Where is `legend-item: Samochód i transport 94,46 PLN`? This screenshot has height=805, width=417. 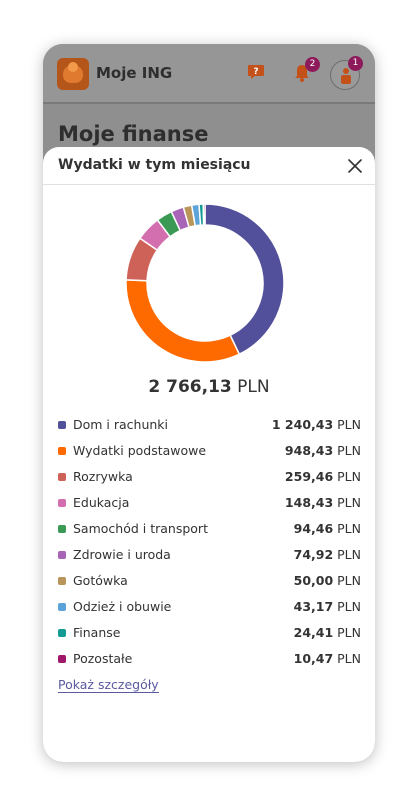 legend-item: Samochód i transport 94,46 PLN is located at coordinates (209, 532).